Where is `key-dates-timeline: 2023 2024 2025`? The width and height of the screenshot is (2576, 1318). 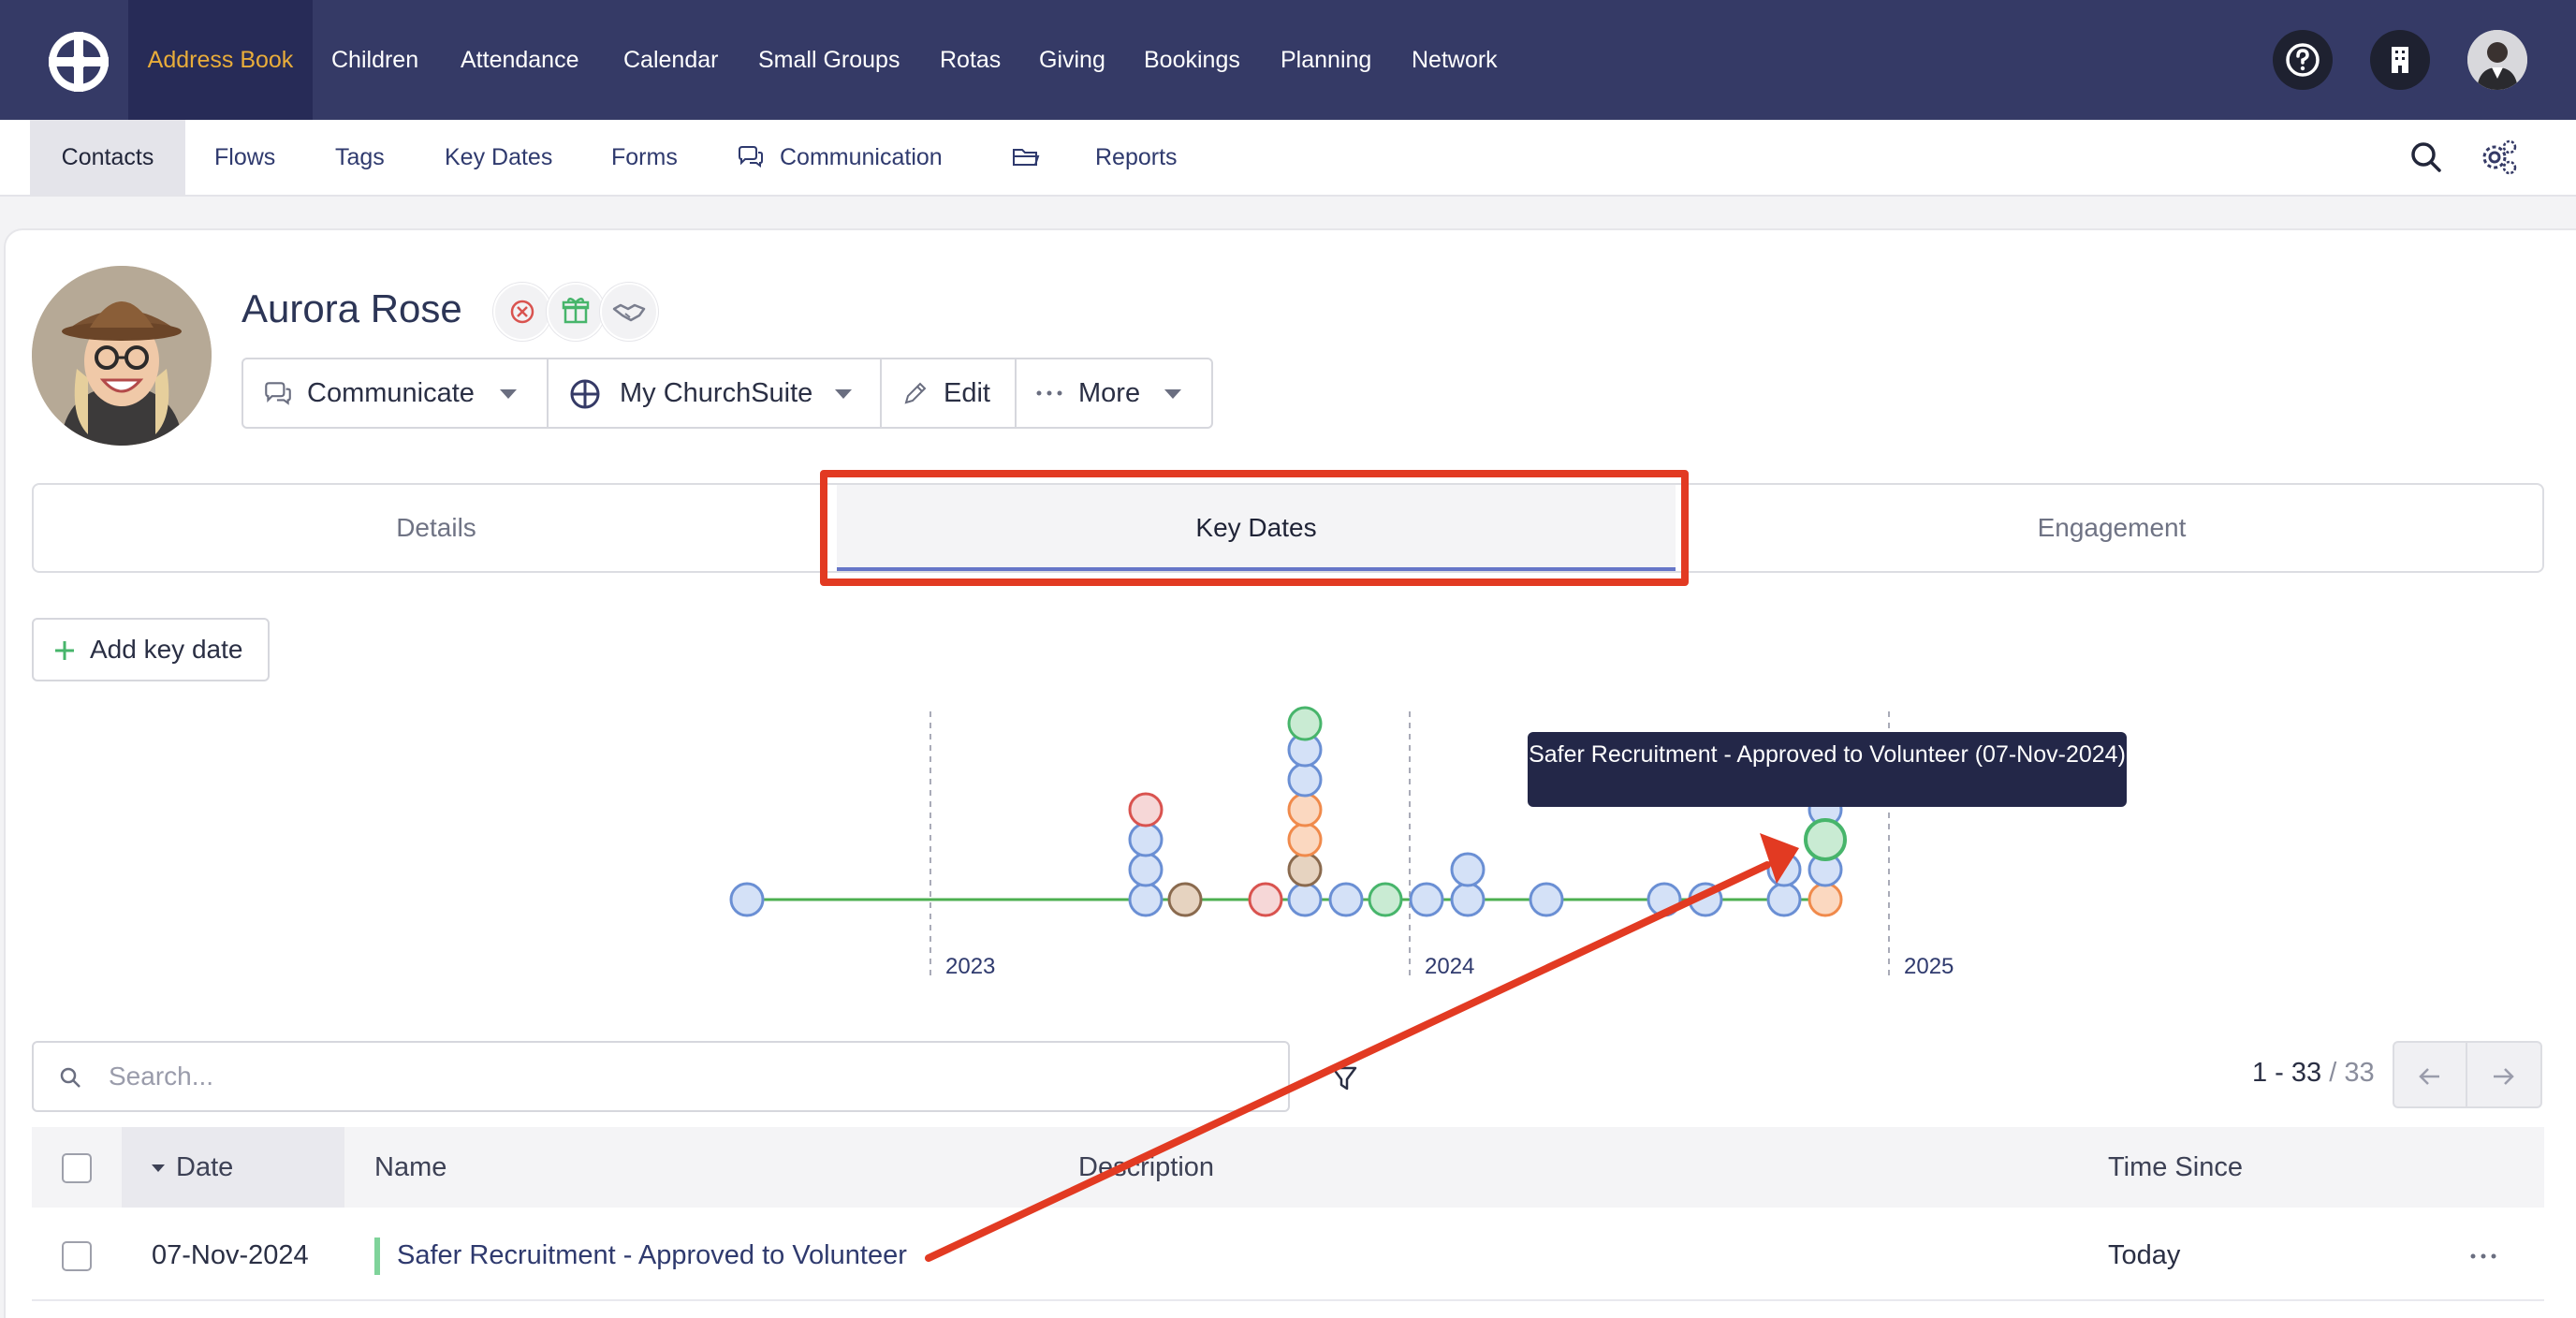 key-dates-timeline: 2023 2024 2025 is located at coordinates (1341, 842).